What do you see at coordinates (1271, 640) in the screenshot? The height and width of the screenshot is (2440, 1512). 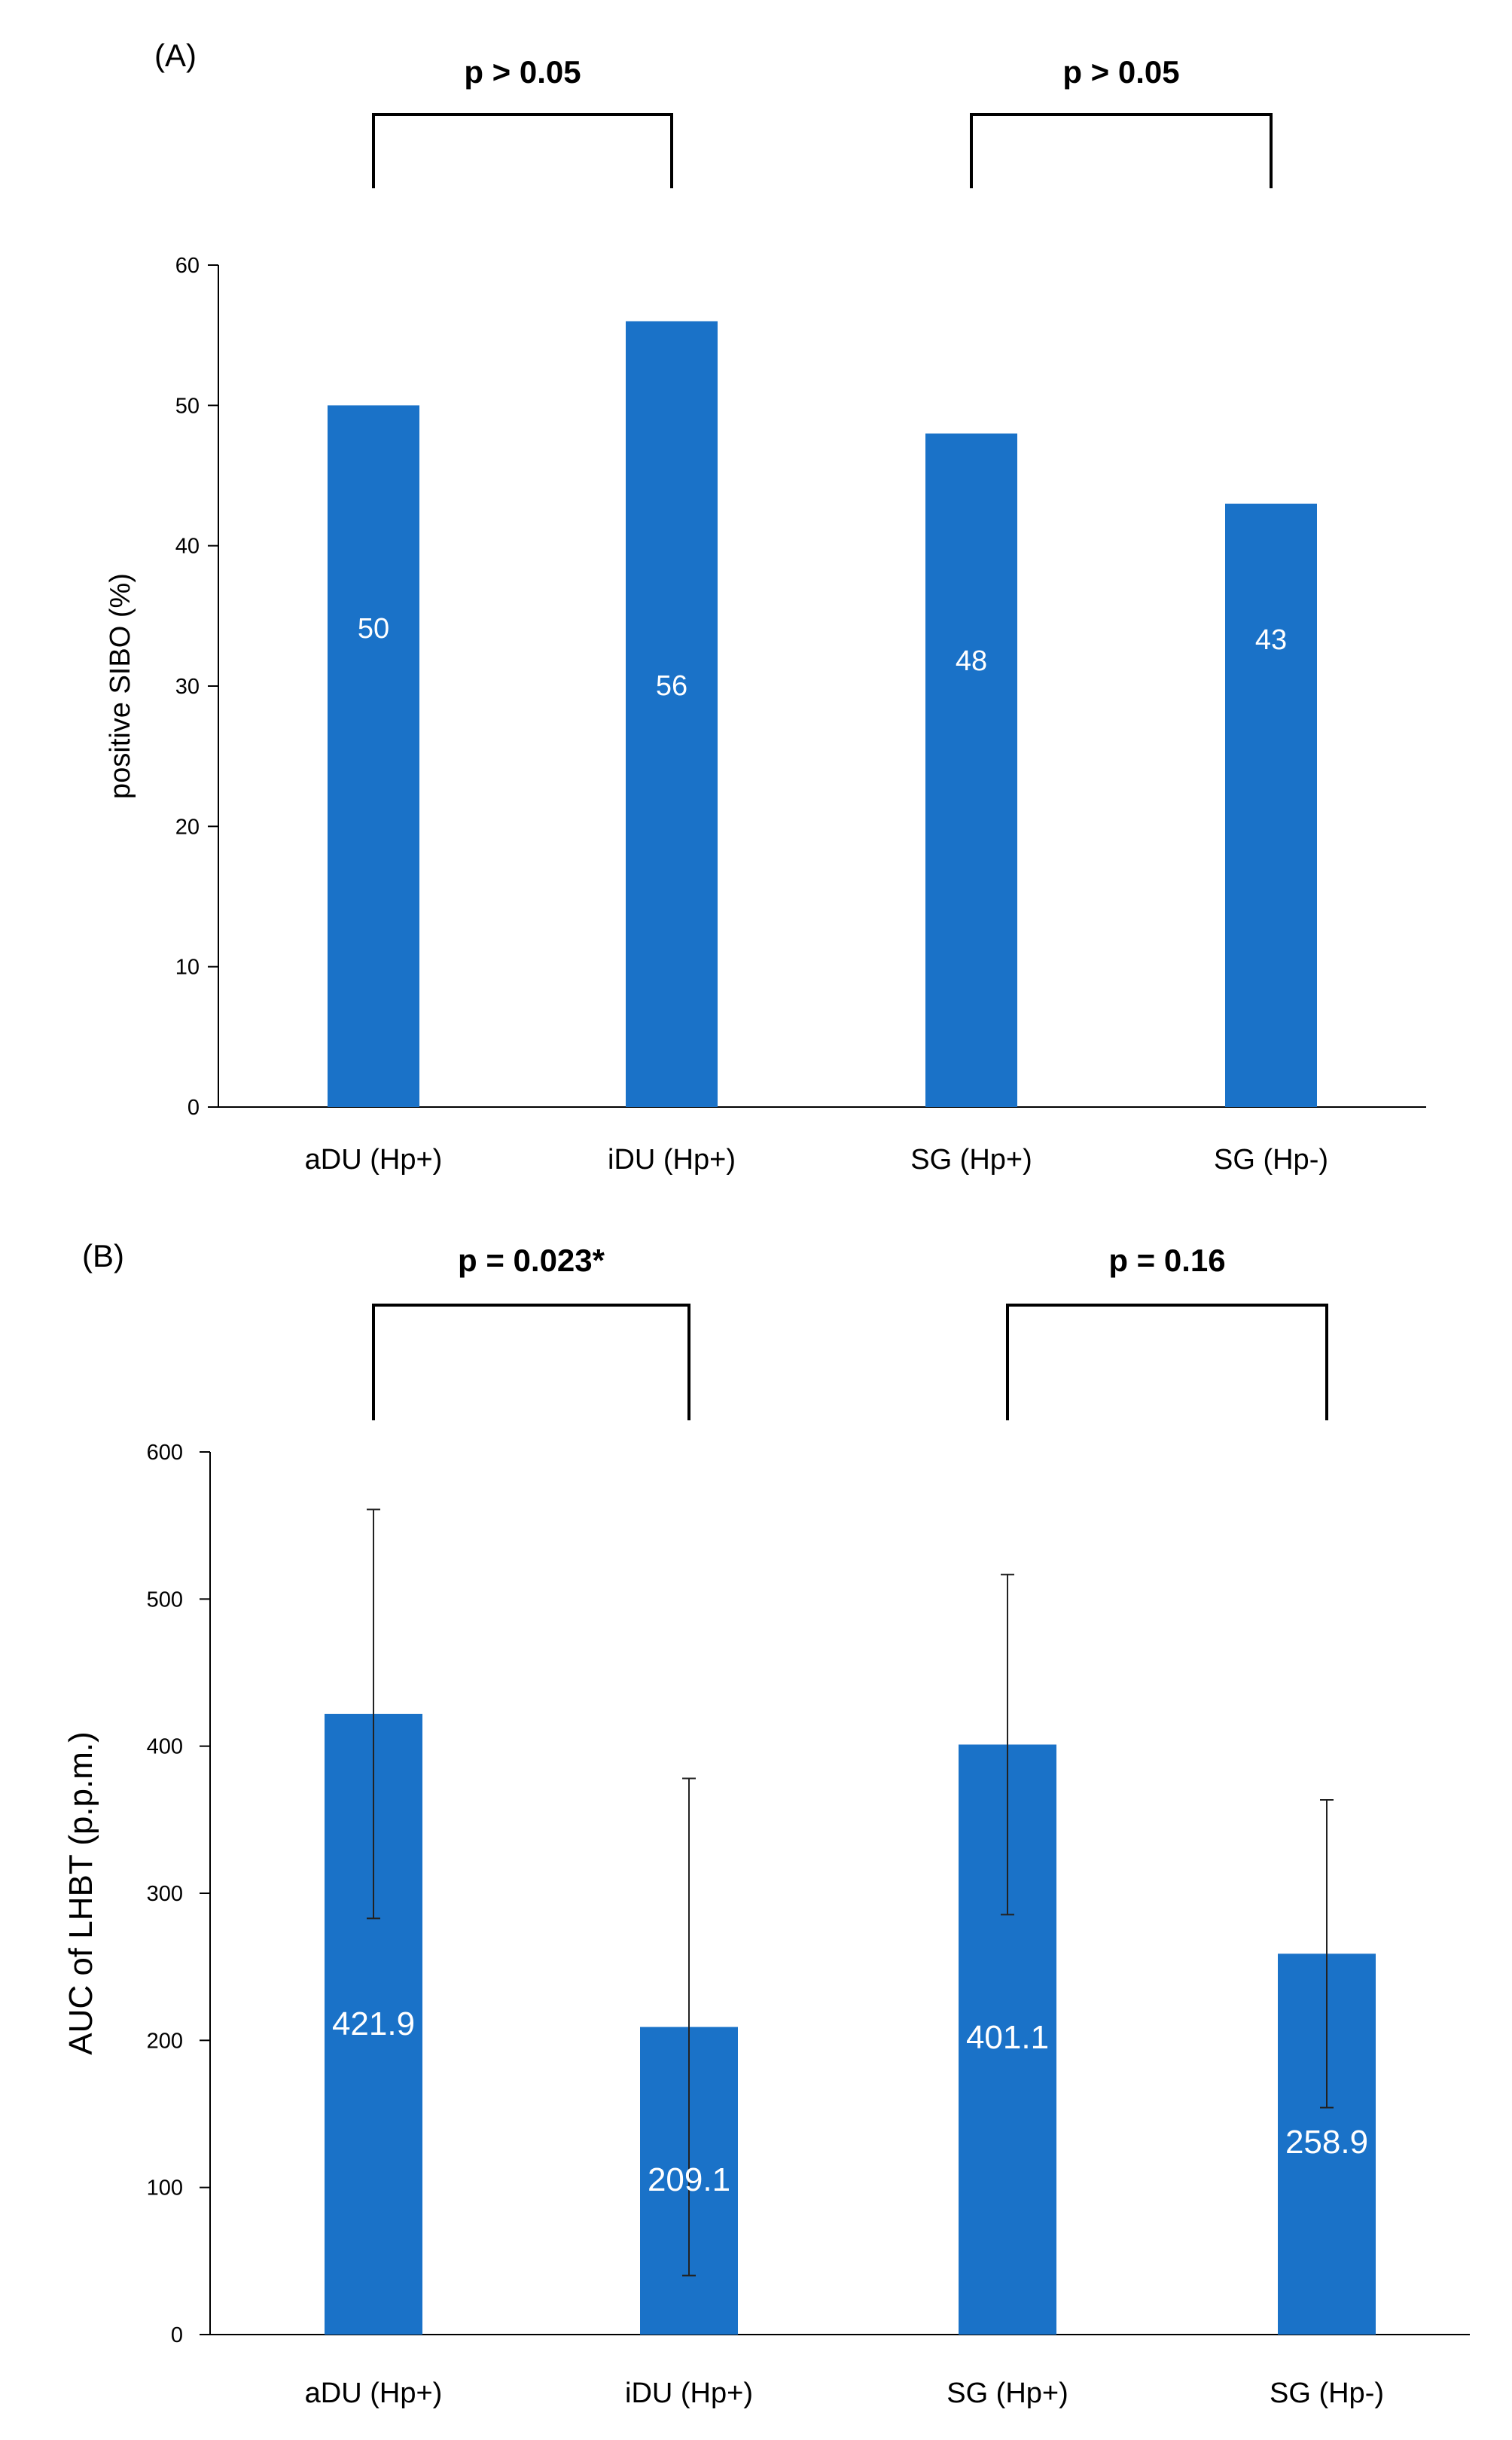 I see `data-label: 43` at bounding box center [1271, 640].